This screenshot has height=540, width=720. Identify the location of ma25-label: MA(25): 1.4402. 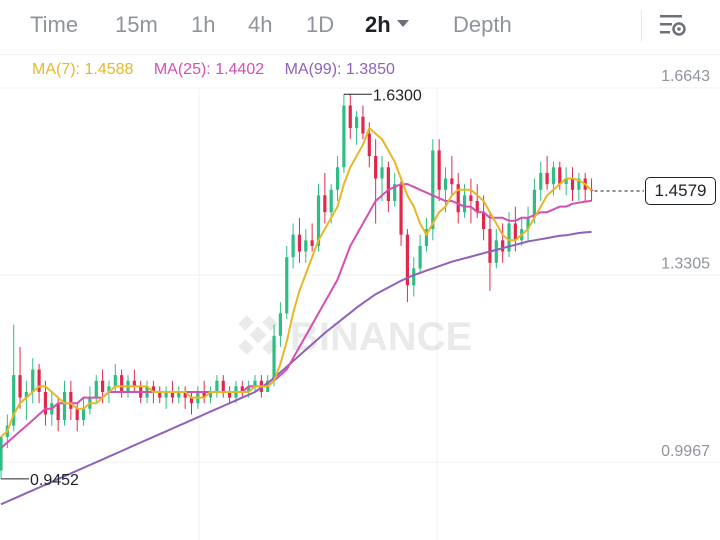
(209, 69).